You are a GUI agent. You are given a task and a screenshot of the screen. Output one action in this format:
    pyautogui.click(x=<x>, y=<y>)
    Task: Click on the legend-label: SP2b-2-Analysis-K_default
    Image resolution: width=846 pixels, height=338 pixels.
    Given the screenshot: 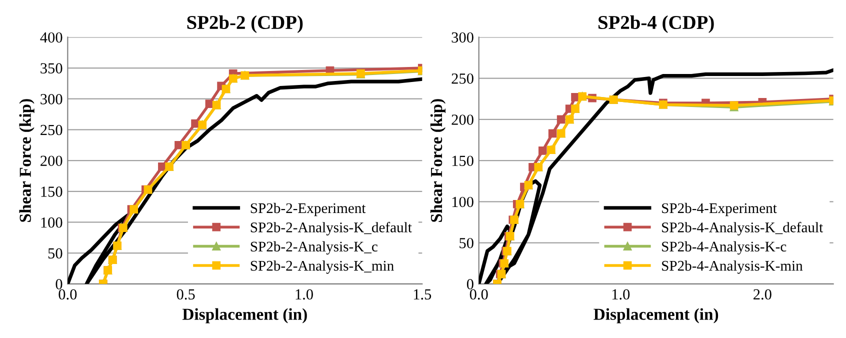 What is the action you would take?
    pyautogui.click(x=331, y=229)
    